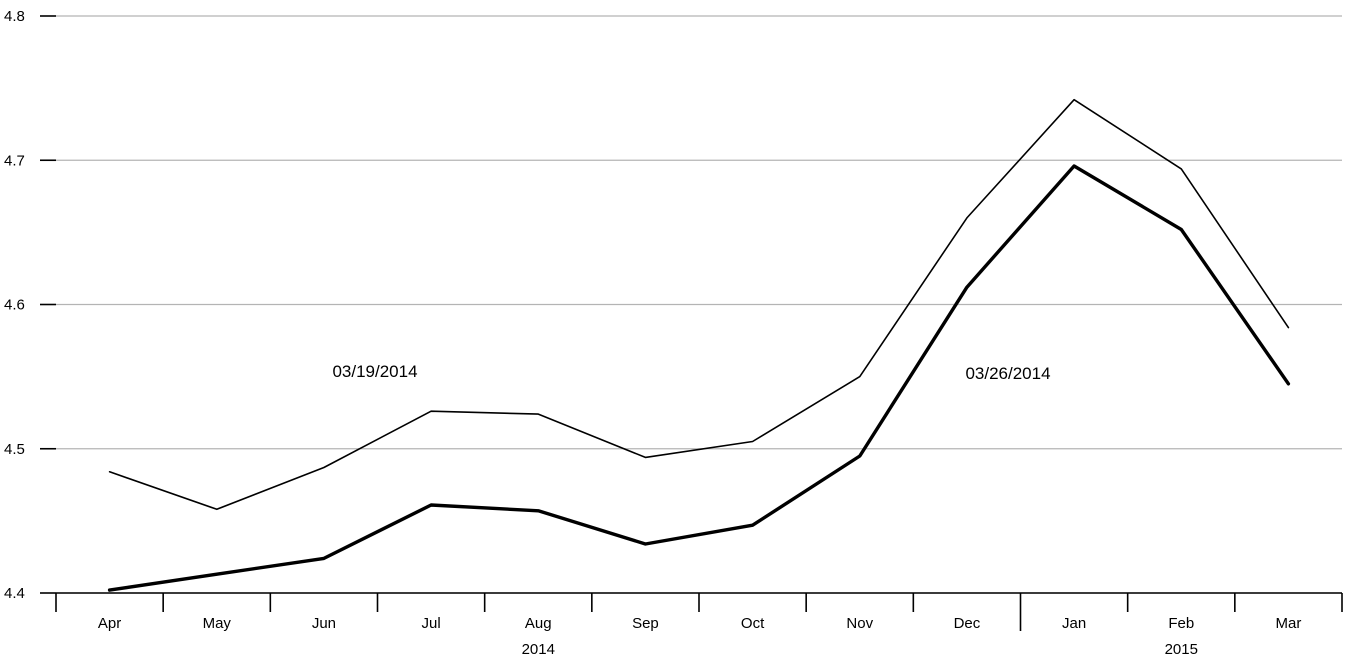 This screenshot has height=658, width=1349. Describe the element at coordinates (14, 305) in the screenshot. I see `y-tick-label: 4.6` at that location.